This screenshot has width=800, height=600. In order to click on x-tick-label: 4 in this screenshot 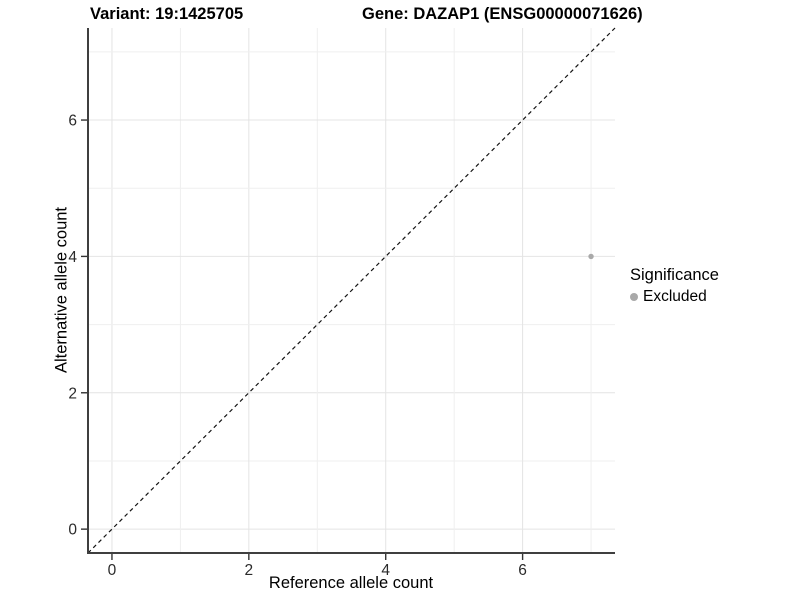, I will do `click(385, 570)`.